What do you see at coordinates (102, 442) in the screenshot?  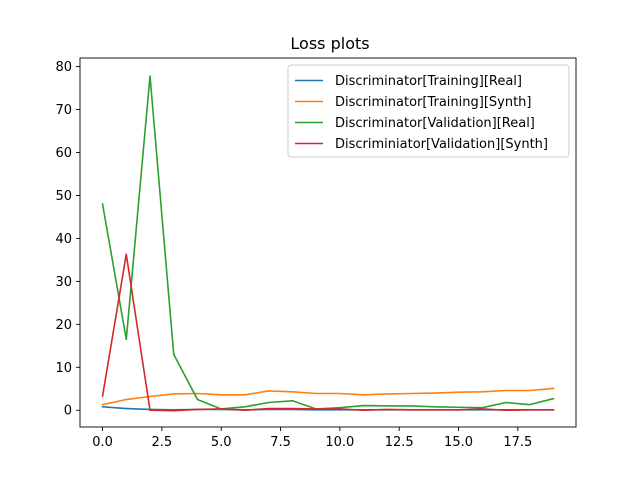 I see `x-tick-label: 0.0` at bounding box center [102, 442].